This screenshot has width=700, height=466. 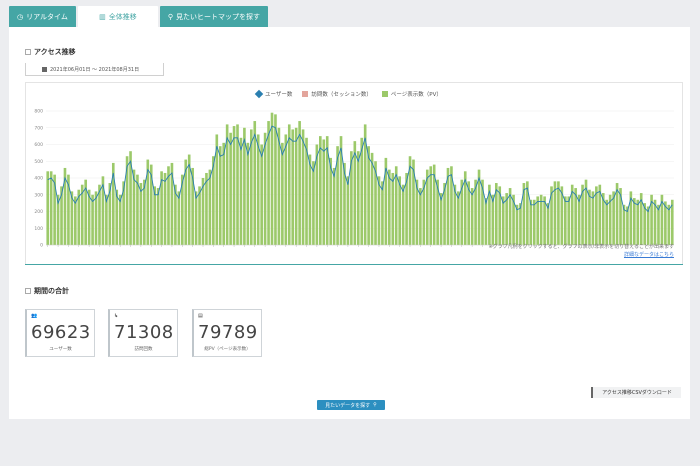 I want to click on users-icon: 👥, so click(x=34, y=316).